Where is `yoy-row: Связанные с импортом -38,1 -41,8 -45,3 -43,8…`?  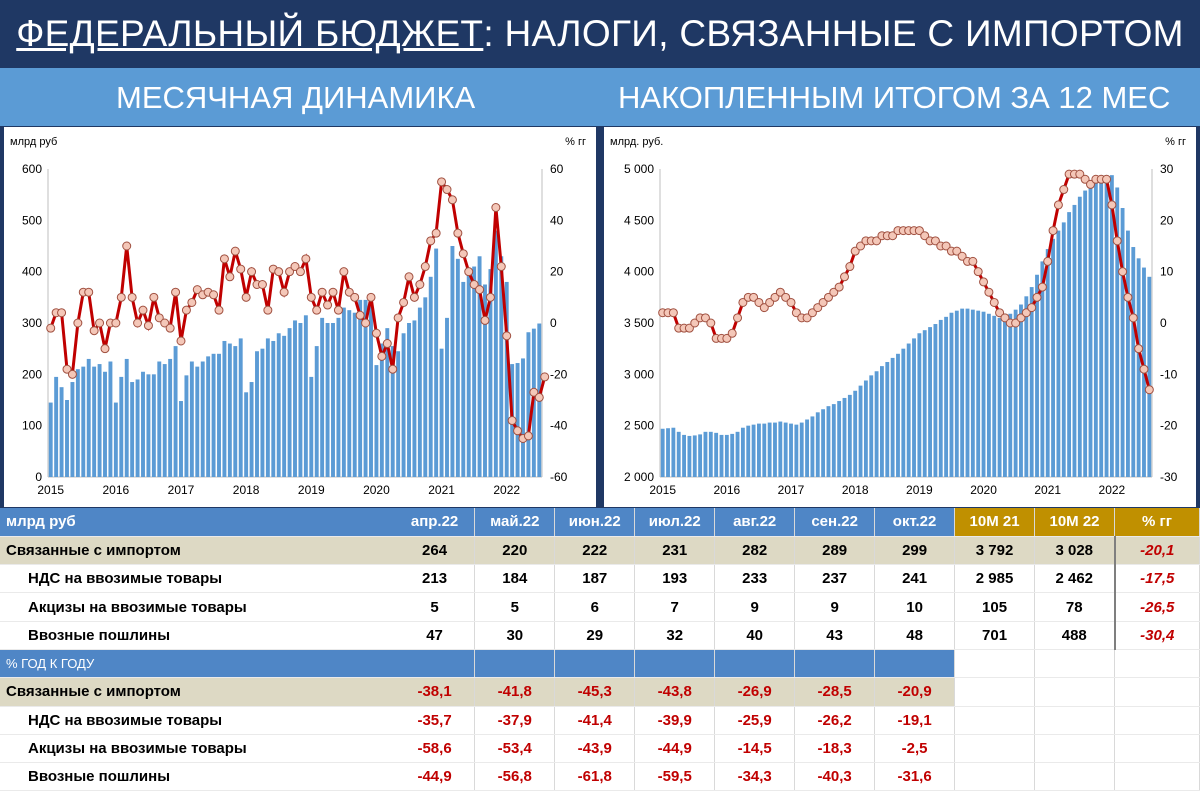 yoy-row: Связанные с импортом -38,1 -41,8 -45,3 -43,8… is located at coordinates (600, 692).